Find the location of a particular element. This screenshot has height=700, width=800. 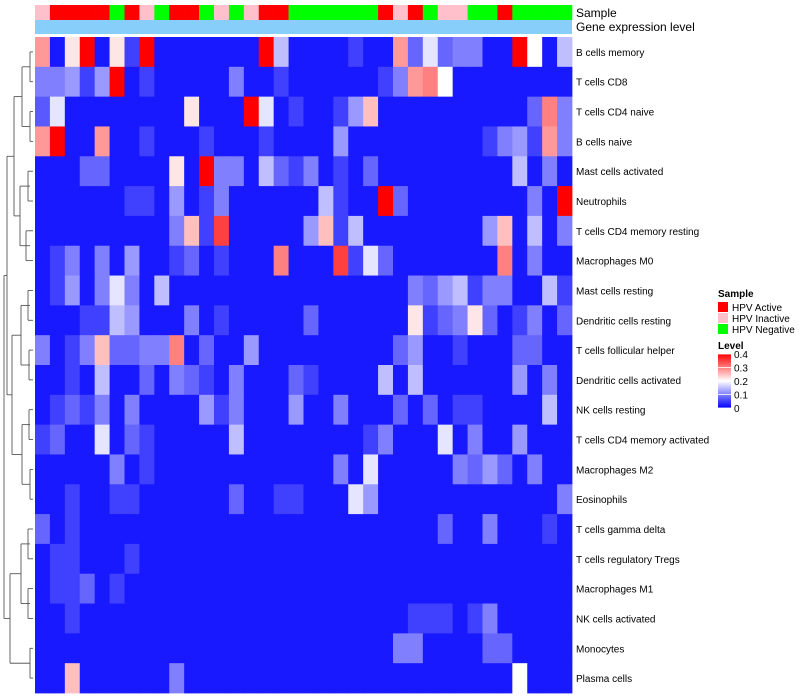

level-tick-label: 0.2 is located at coordinates (741, 382).